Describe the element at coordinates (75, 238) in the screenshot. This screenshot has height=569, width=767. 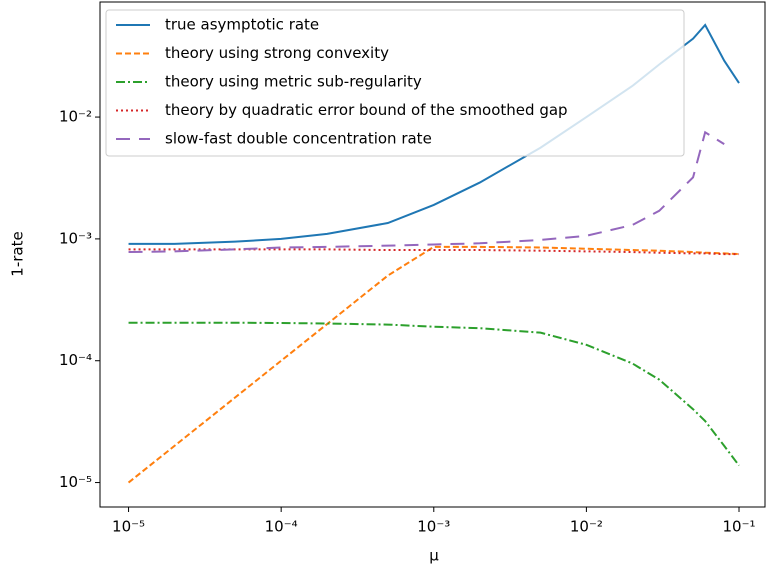
I see `y-tick-label: 10⁻³` at that location.